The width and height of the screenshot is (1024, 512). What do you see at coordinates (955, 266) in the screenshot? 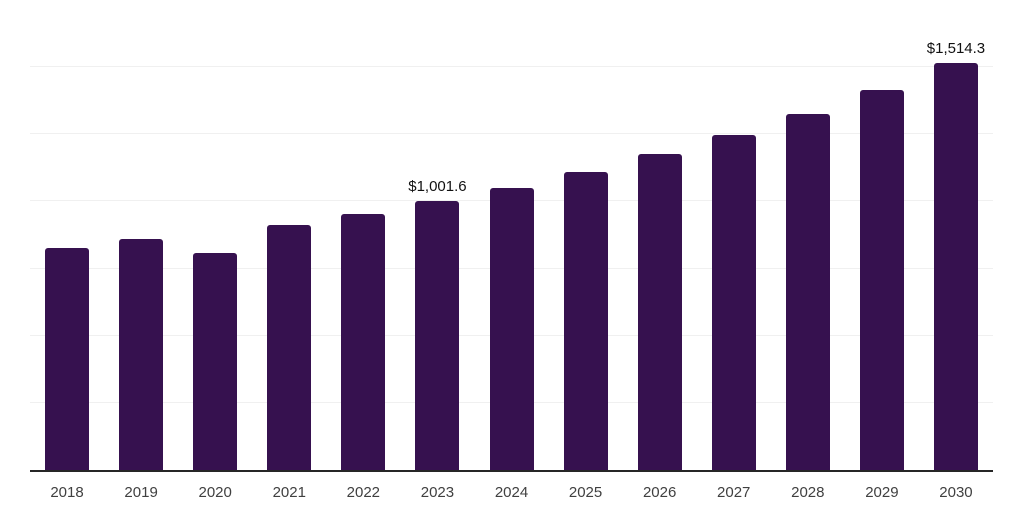
I see `bar-2030` at bounding box center [955, 266].